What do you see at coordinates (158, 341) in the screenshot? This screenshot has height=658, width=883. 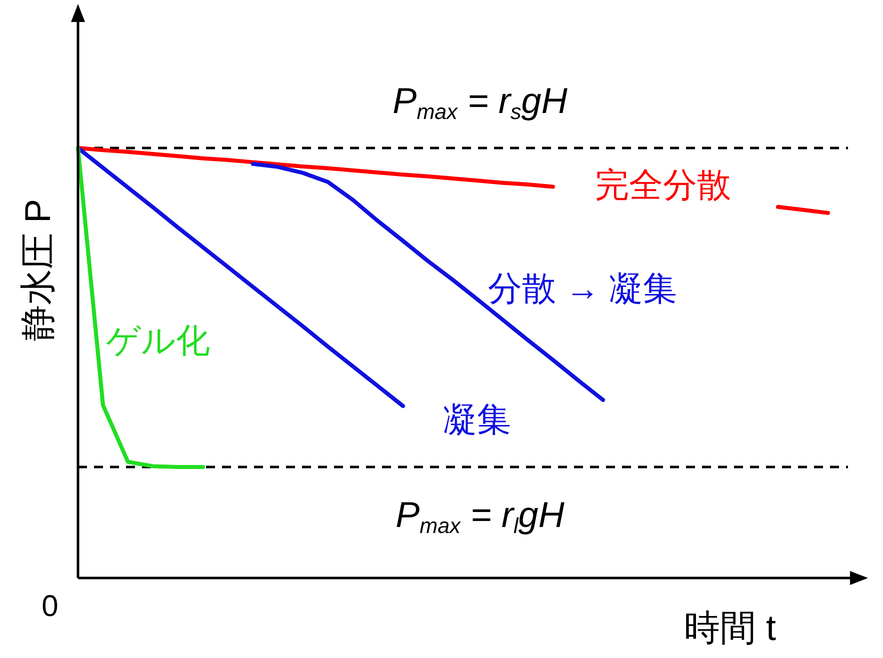 I see `series-label: ゲル化` at bounding box center [158, 341].